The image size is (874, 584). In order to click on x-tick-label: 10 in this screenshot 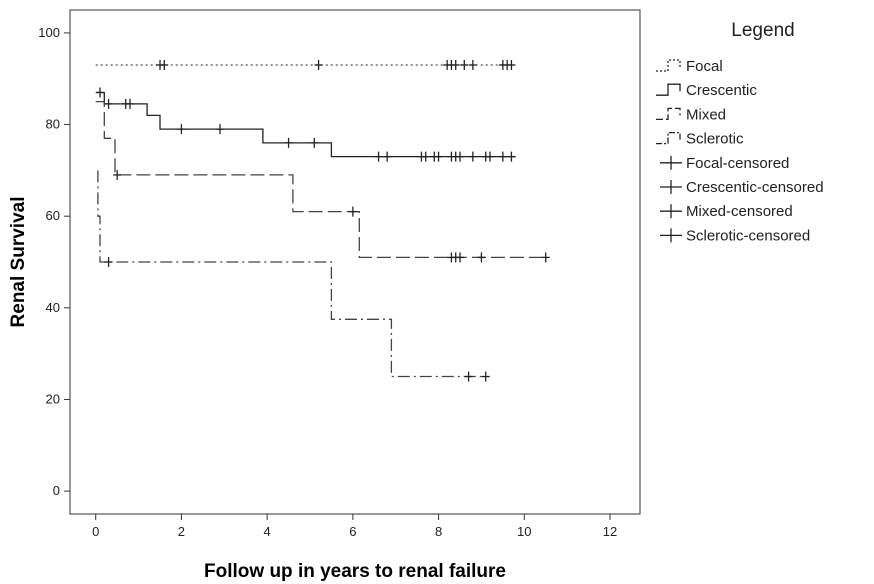, I will do `click(524, 531)`.